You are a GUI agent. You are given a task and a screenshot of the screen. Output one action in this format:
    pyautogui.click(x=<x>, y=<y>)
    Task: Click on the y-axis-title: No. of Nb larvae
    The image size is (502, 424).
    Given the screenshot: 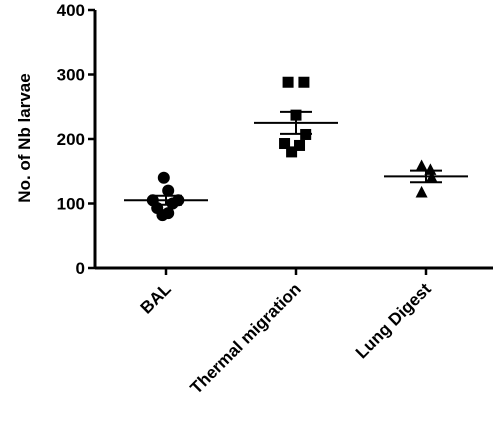 What is the action you would take?
    pyautogui.click(x=24, y=137)
    